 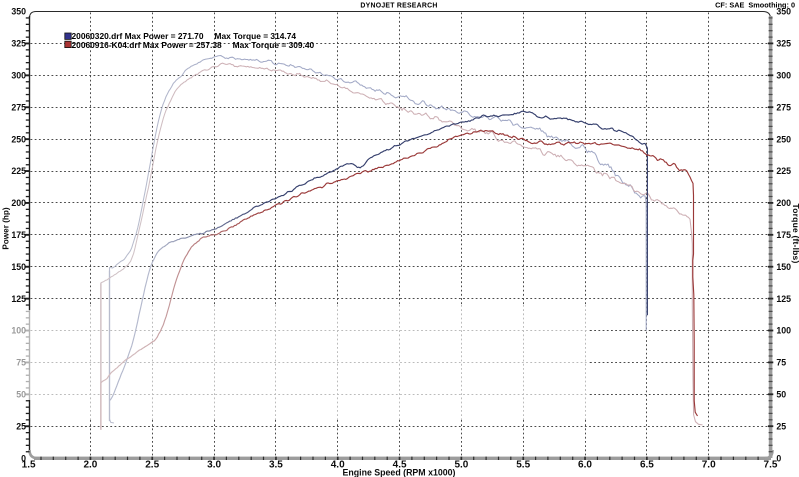 What do you see at coordinates (461, 465) in the screenshot?
I see `svg-text: 5.0` at bounding box center [461, 465].